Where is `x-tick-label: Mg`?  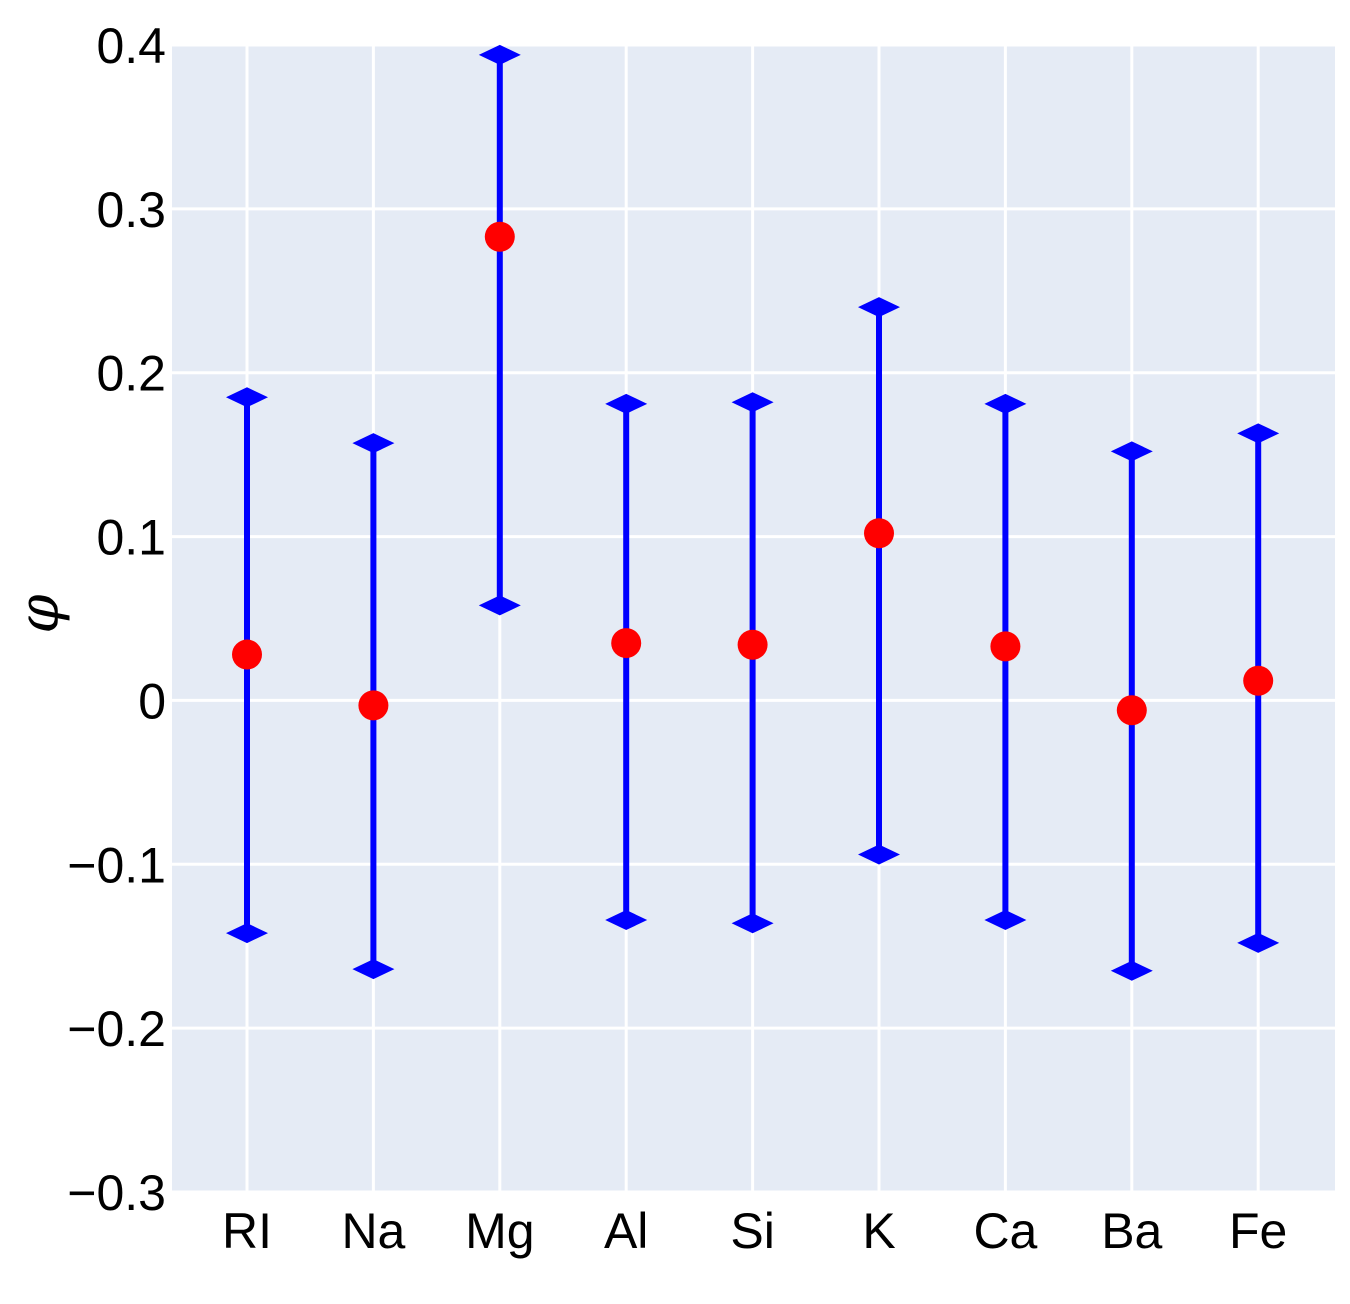
x-tick-label: Mg is located at coordinates (499, 1231).